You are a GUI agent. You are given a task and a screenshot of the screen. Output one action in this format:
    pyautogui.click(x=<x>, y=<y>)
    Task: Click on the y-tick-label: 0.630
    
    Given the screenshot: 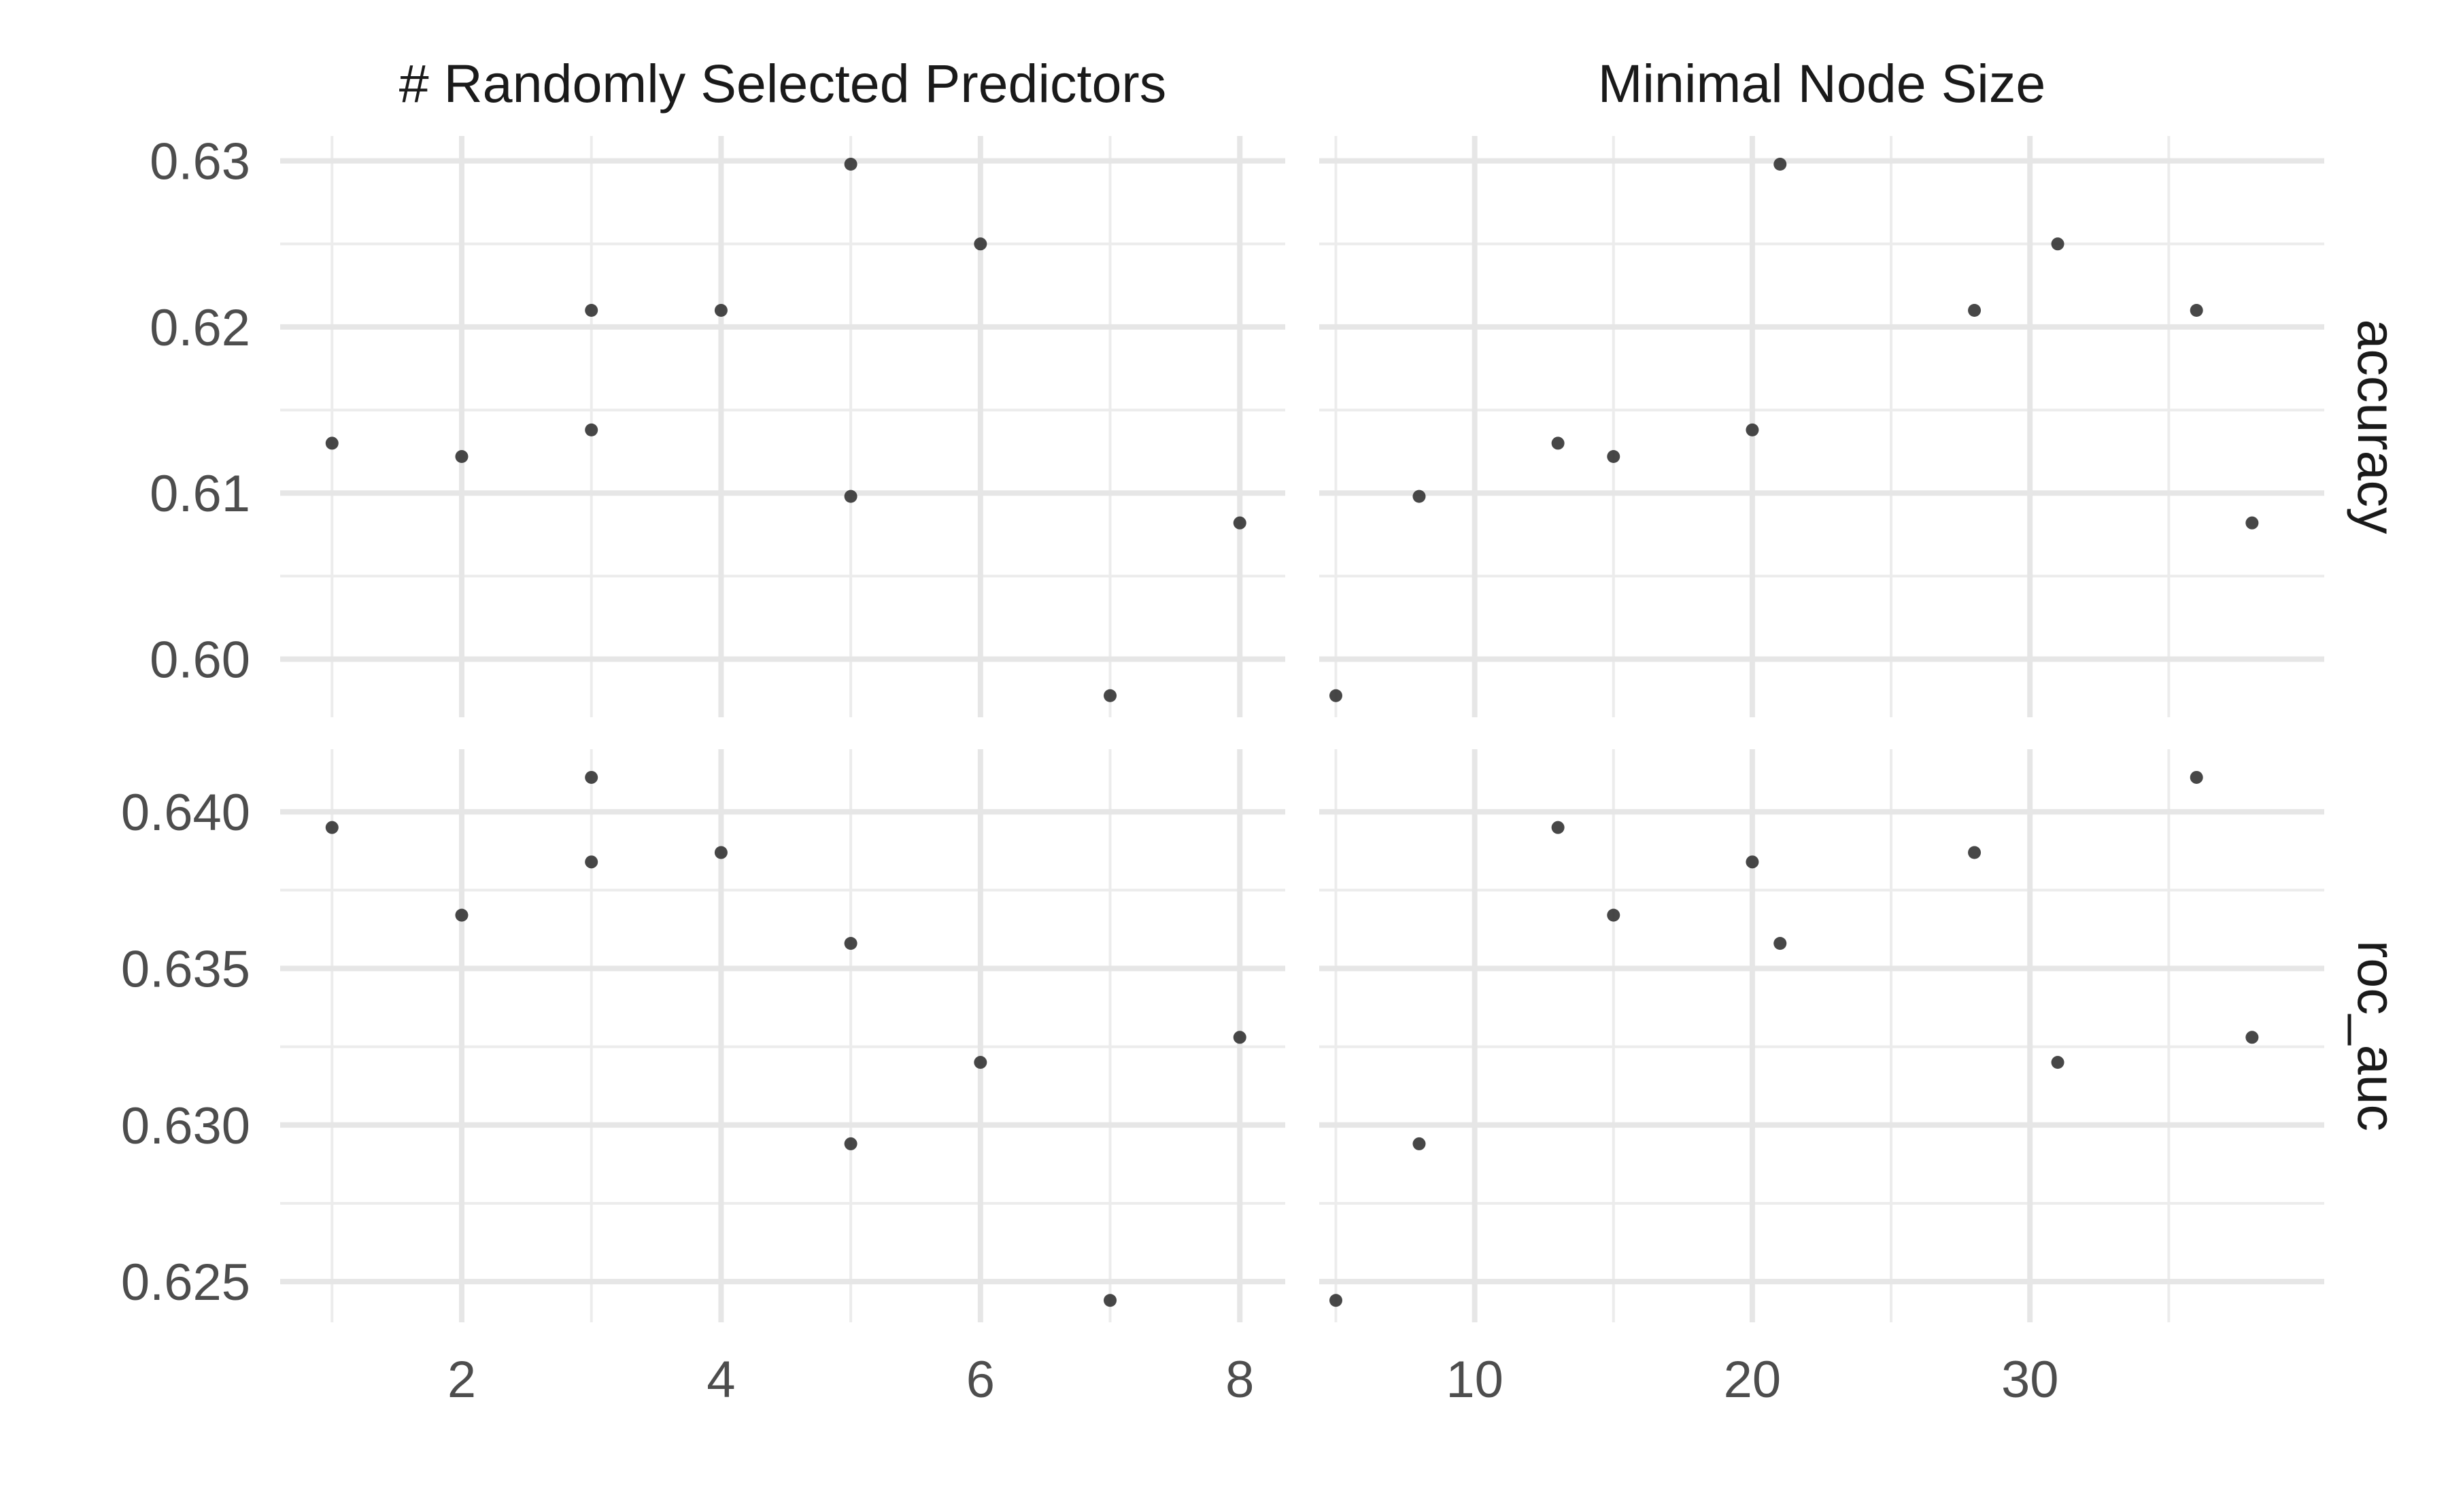 What is the action you would take?
    pyautogui.click(x=186, y=1126)
    